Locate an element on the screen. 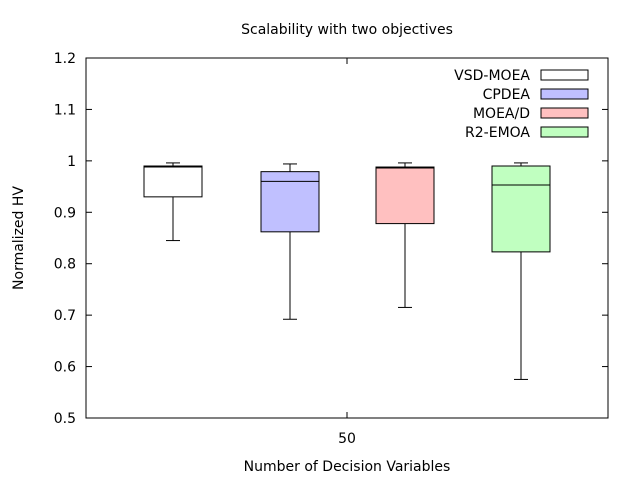 This screenshot has width=640, height=480. legend-label: MOEA/D is located at coordinates (501, 114).